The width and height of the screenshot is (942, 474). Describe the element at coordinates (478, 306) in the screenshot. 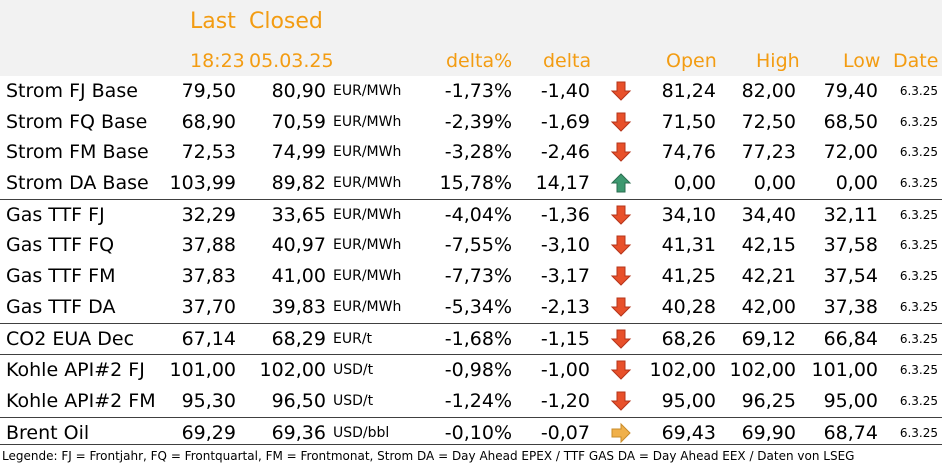

I see `cell-delta-pct: -5,34%` at that location.